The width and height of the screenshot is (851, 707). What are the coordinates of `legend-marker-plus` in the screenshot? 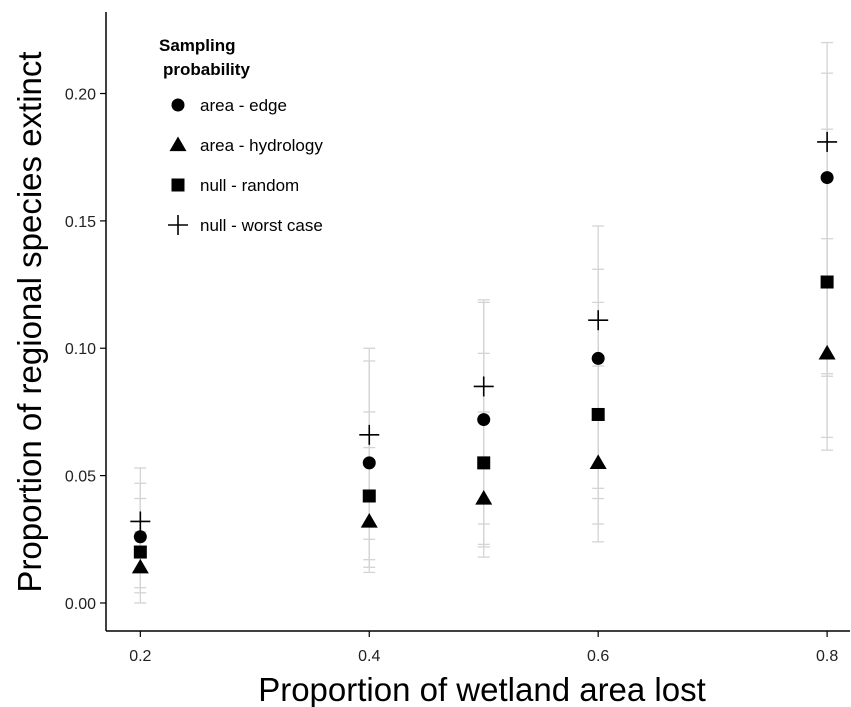 It's located at (178, 225).